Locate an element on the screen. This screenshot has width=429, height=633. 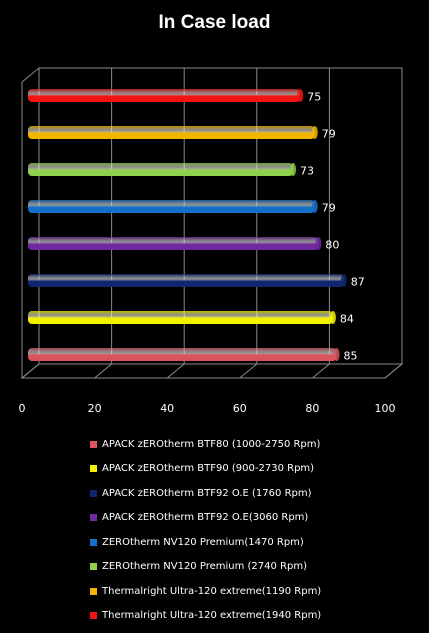
legend-item: ZEROtherm NV120 Premium (2740 Rpm) is located at coordinates (255, 567).